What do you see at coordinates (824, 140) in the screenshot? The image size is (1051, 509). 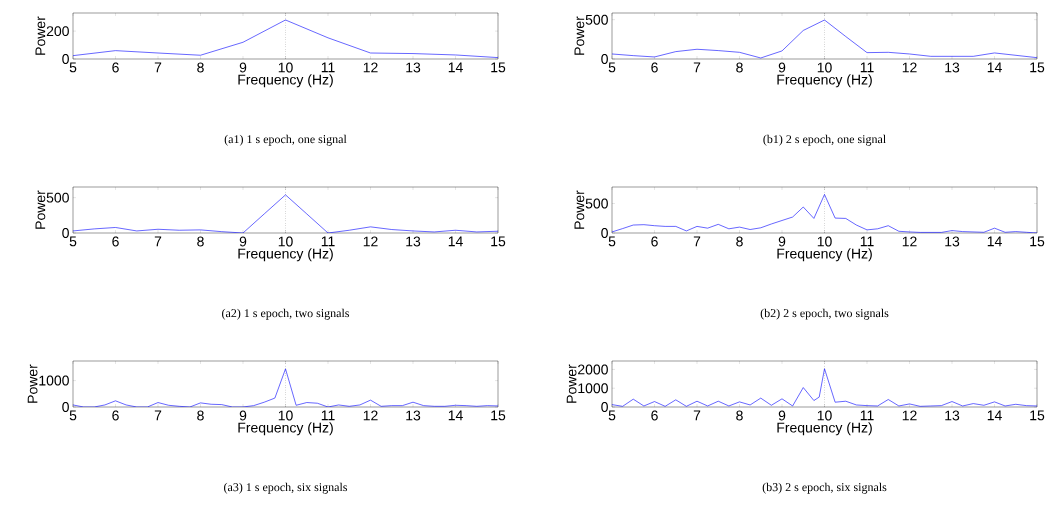 I see `text: (b1) 2 s epoch, one signal` at bounding box center [824, 140].